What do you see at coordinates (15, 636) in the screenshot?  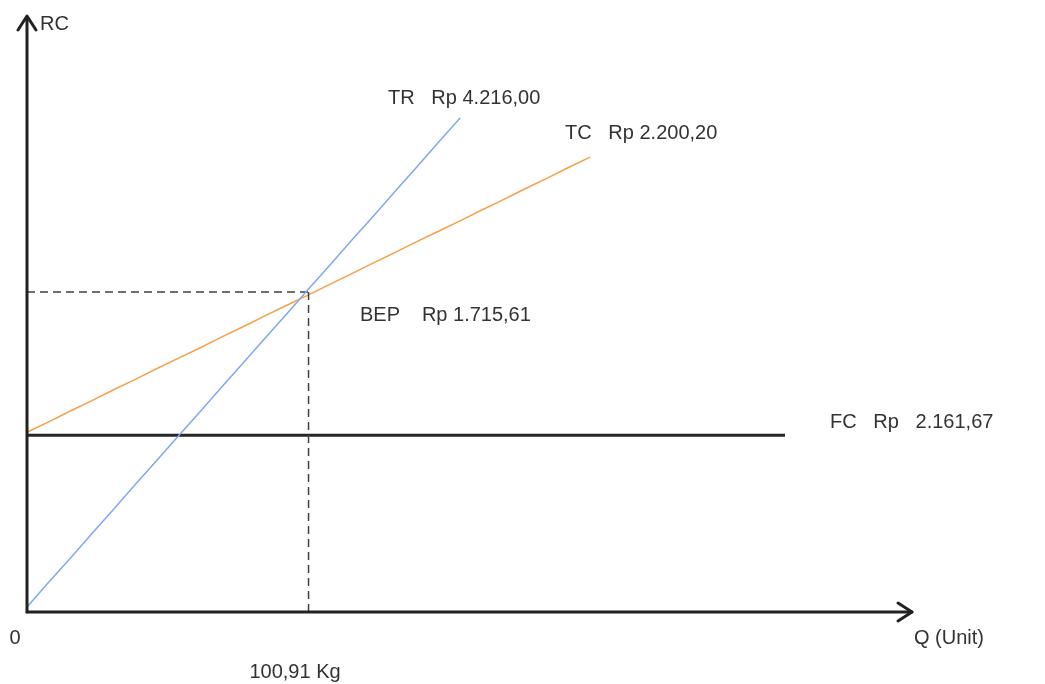 I see `text: 0` at bounding box center [15, 636].